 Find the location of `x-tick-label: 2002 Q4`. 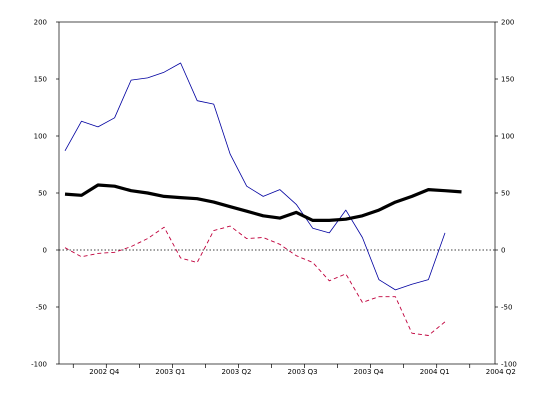

x-tick-label: 2002 Q4 is located at coordinates (104, 372).